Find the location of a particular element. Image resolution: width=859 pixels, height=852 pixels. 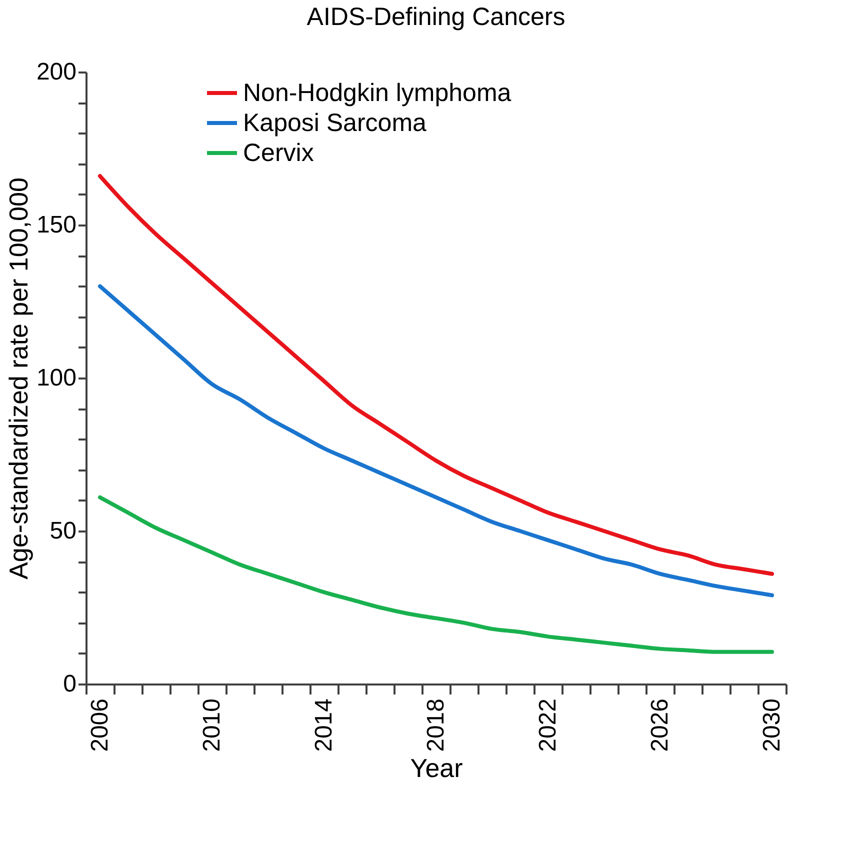

y-tick-label: 100 is located at coordinates (56, 378).